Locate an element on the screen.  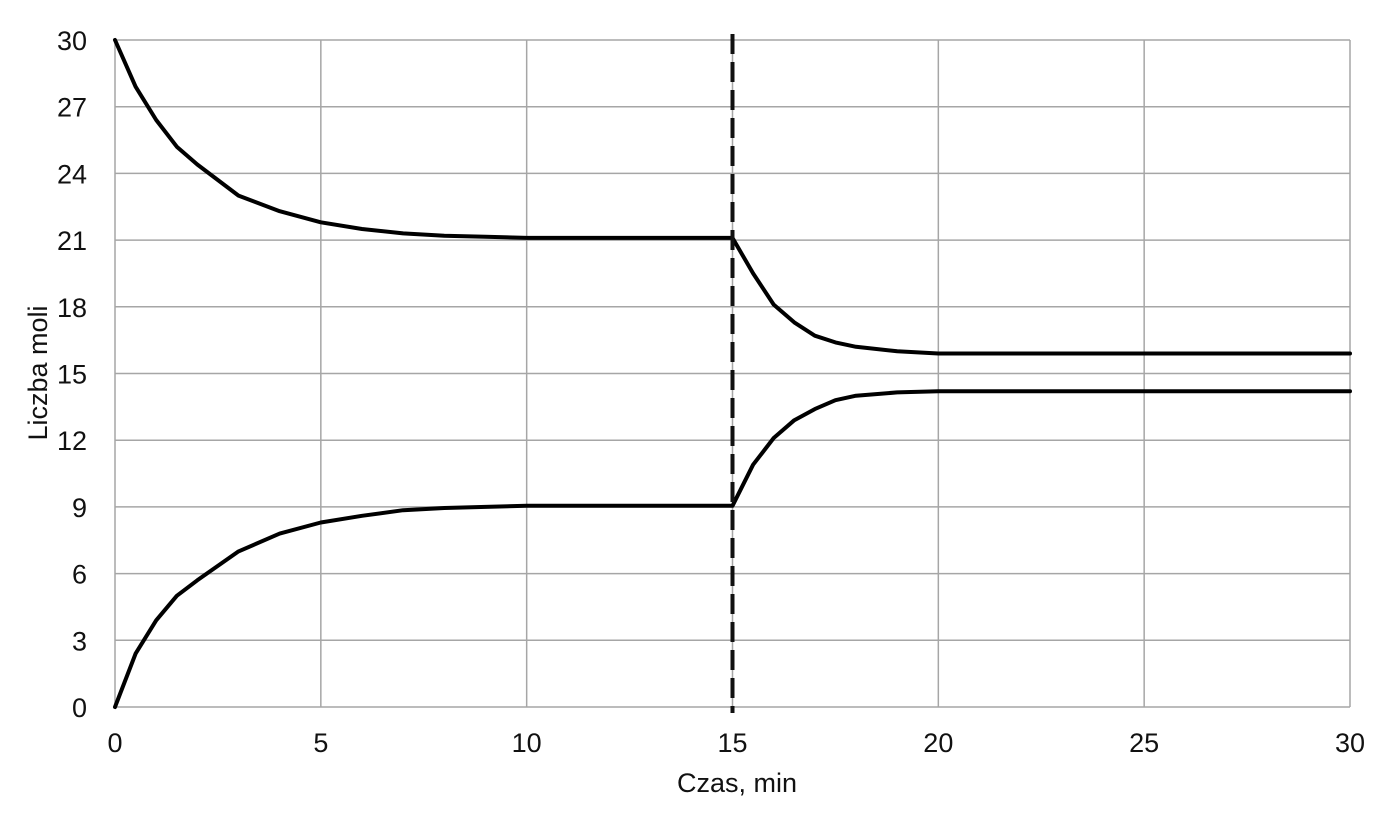
x-tick-label: 10 is located at coordinates (527, 743).